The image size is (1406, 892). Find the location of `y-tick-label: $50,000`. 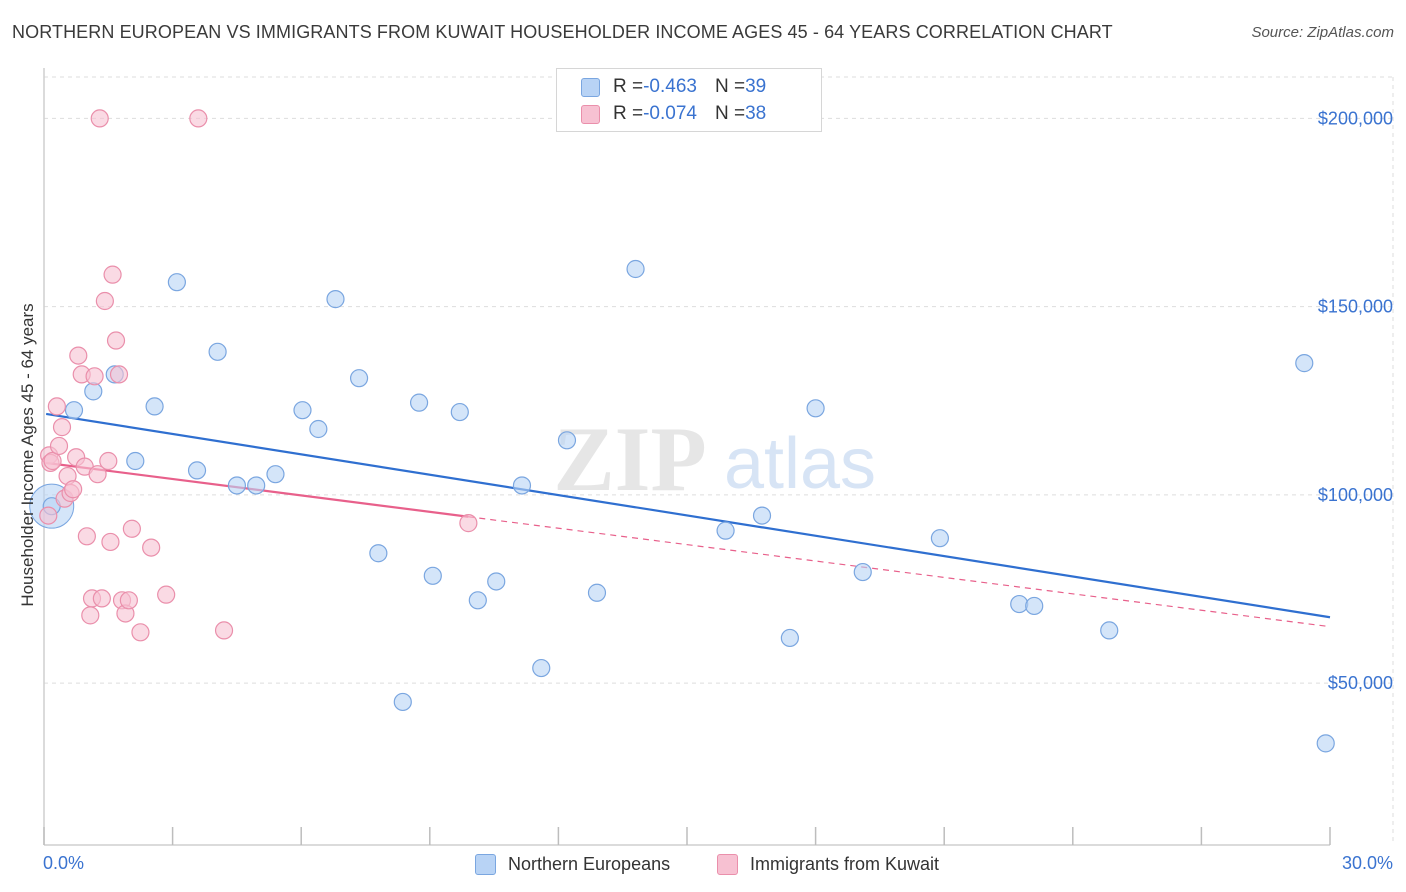

y-tick-label: $50,000 is located at coordinates (1360, 683).